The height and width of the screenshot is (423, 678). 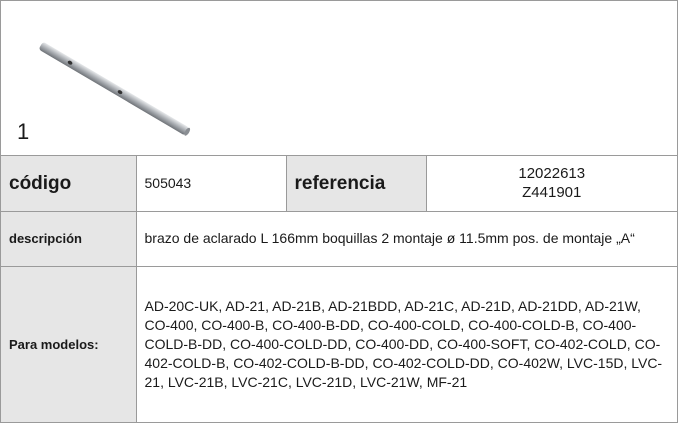 I want to click on label: descripción, so click(x=69, y=238).